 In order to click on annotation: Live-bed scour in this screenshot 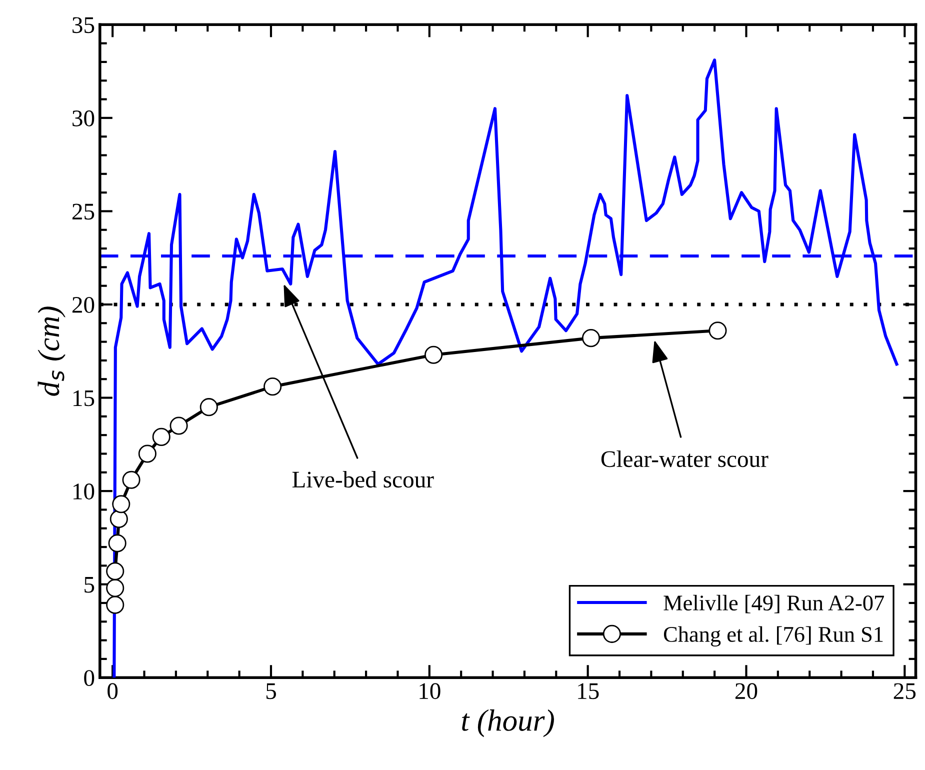, I will do `click(363, 479)`.